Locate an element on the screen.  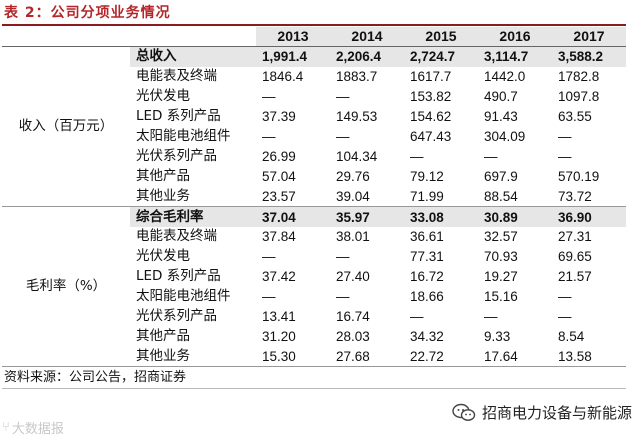
cell-value: 91.43 is located at coordinates (501, 117).